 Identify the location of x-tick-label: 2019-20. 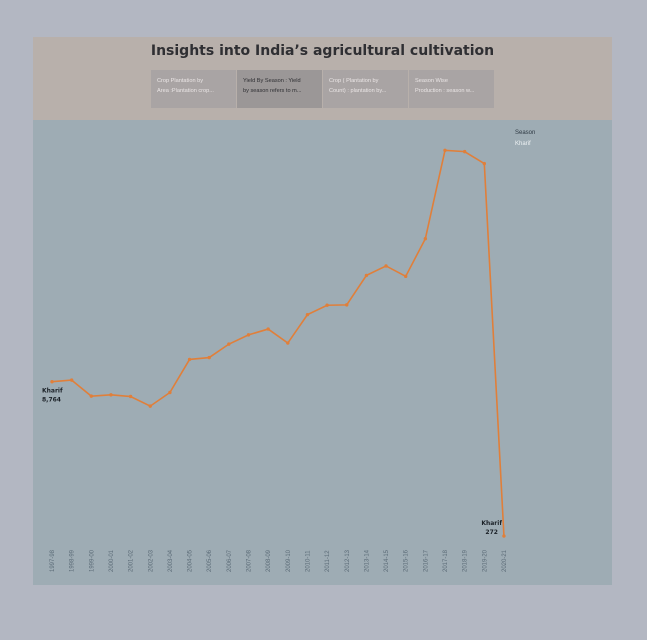
(485, 560).